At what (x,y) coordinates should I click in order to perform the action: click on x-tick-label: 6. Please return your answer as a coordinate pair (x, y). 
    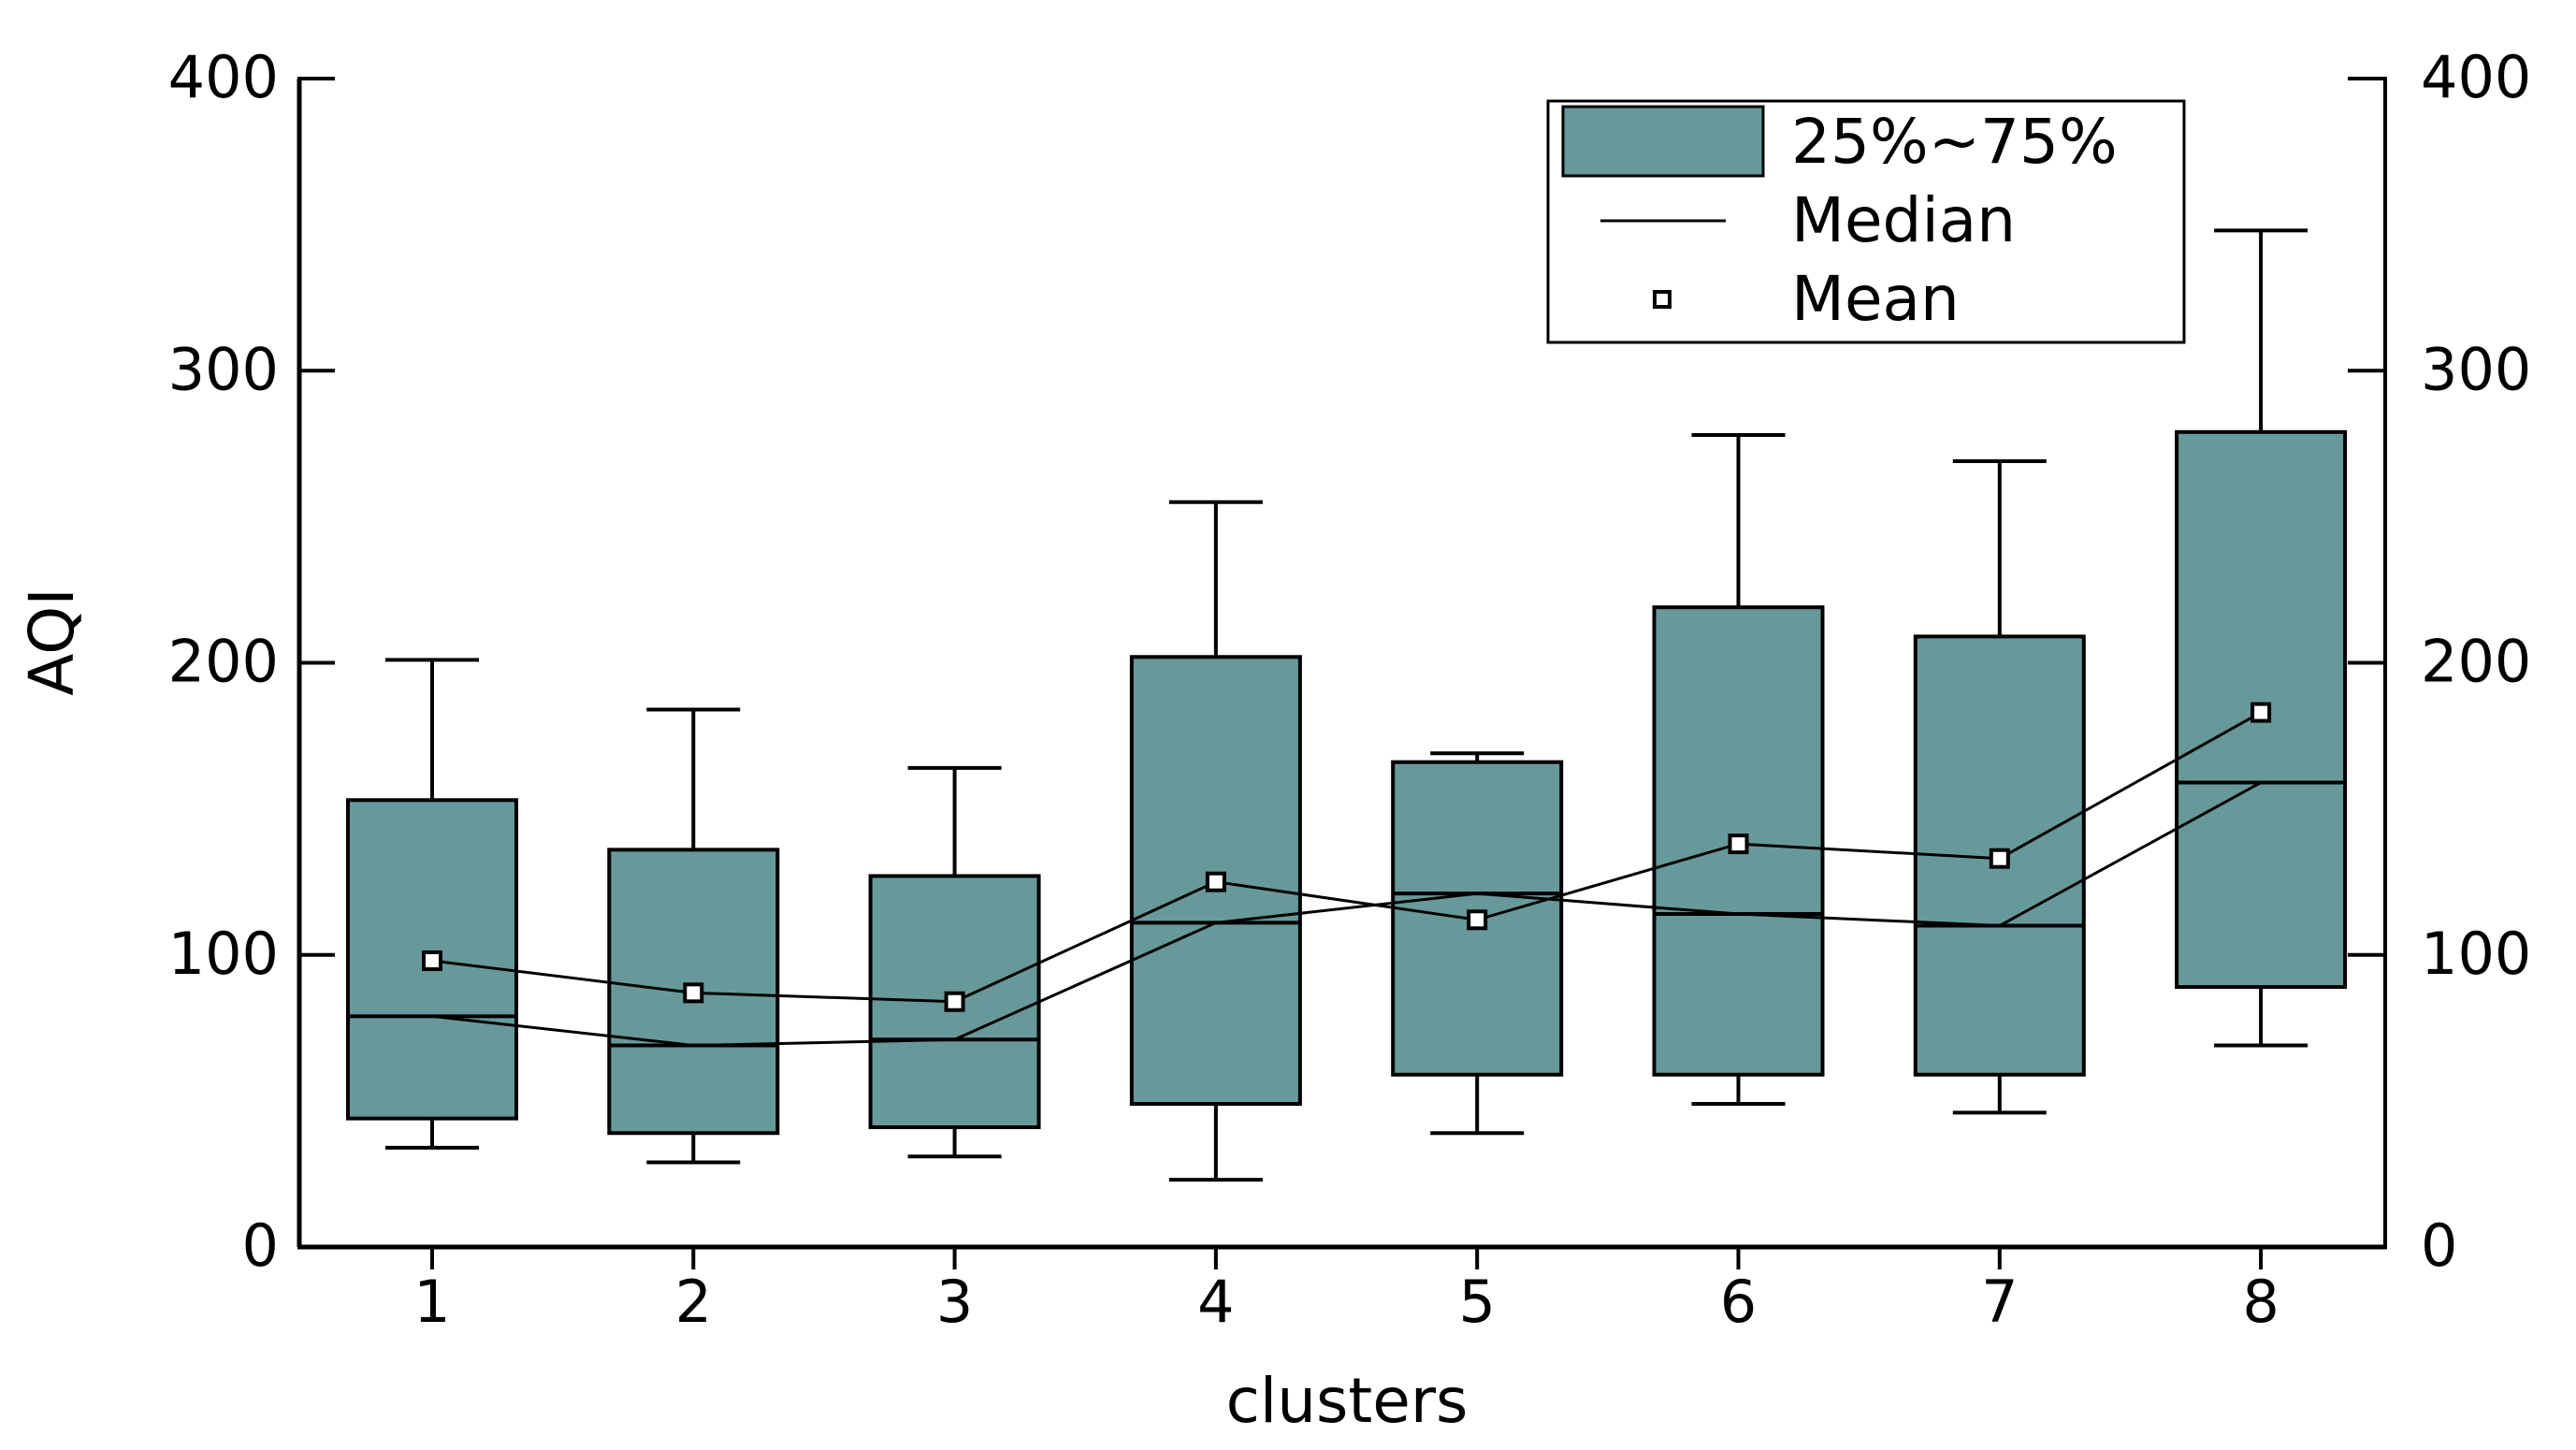
    Looking at the image, I should click on (1738, 1302).